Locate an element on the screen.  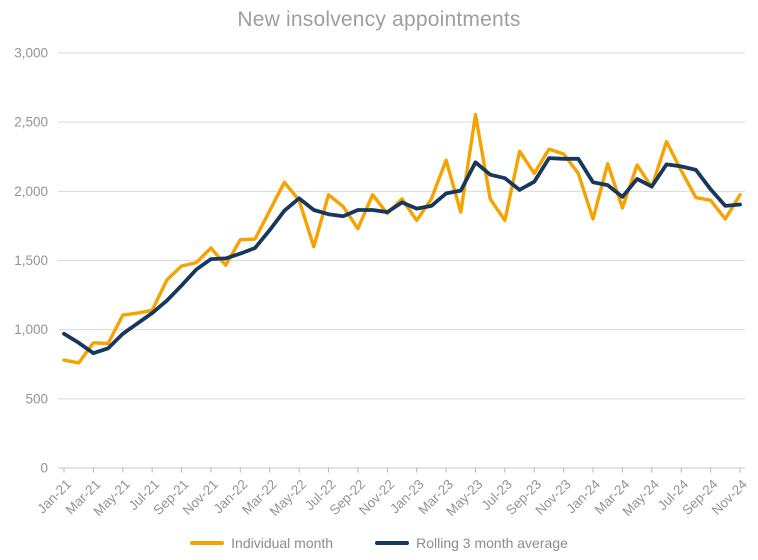
legend-item-individual-month: Individual month is located at coordinates (261, 543).